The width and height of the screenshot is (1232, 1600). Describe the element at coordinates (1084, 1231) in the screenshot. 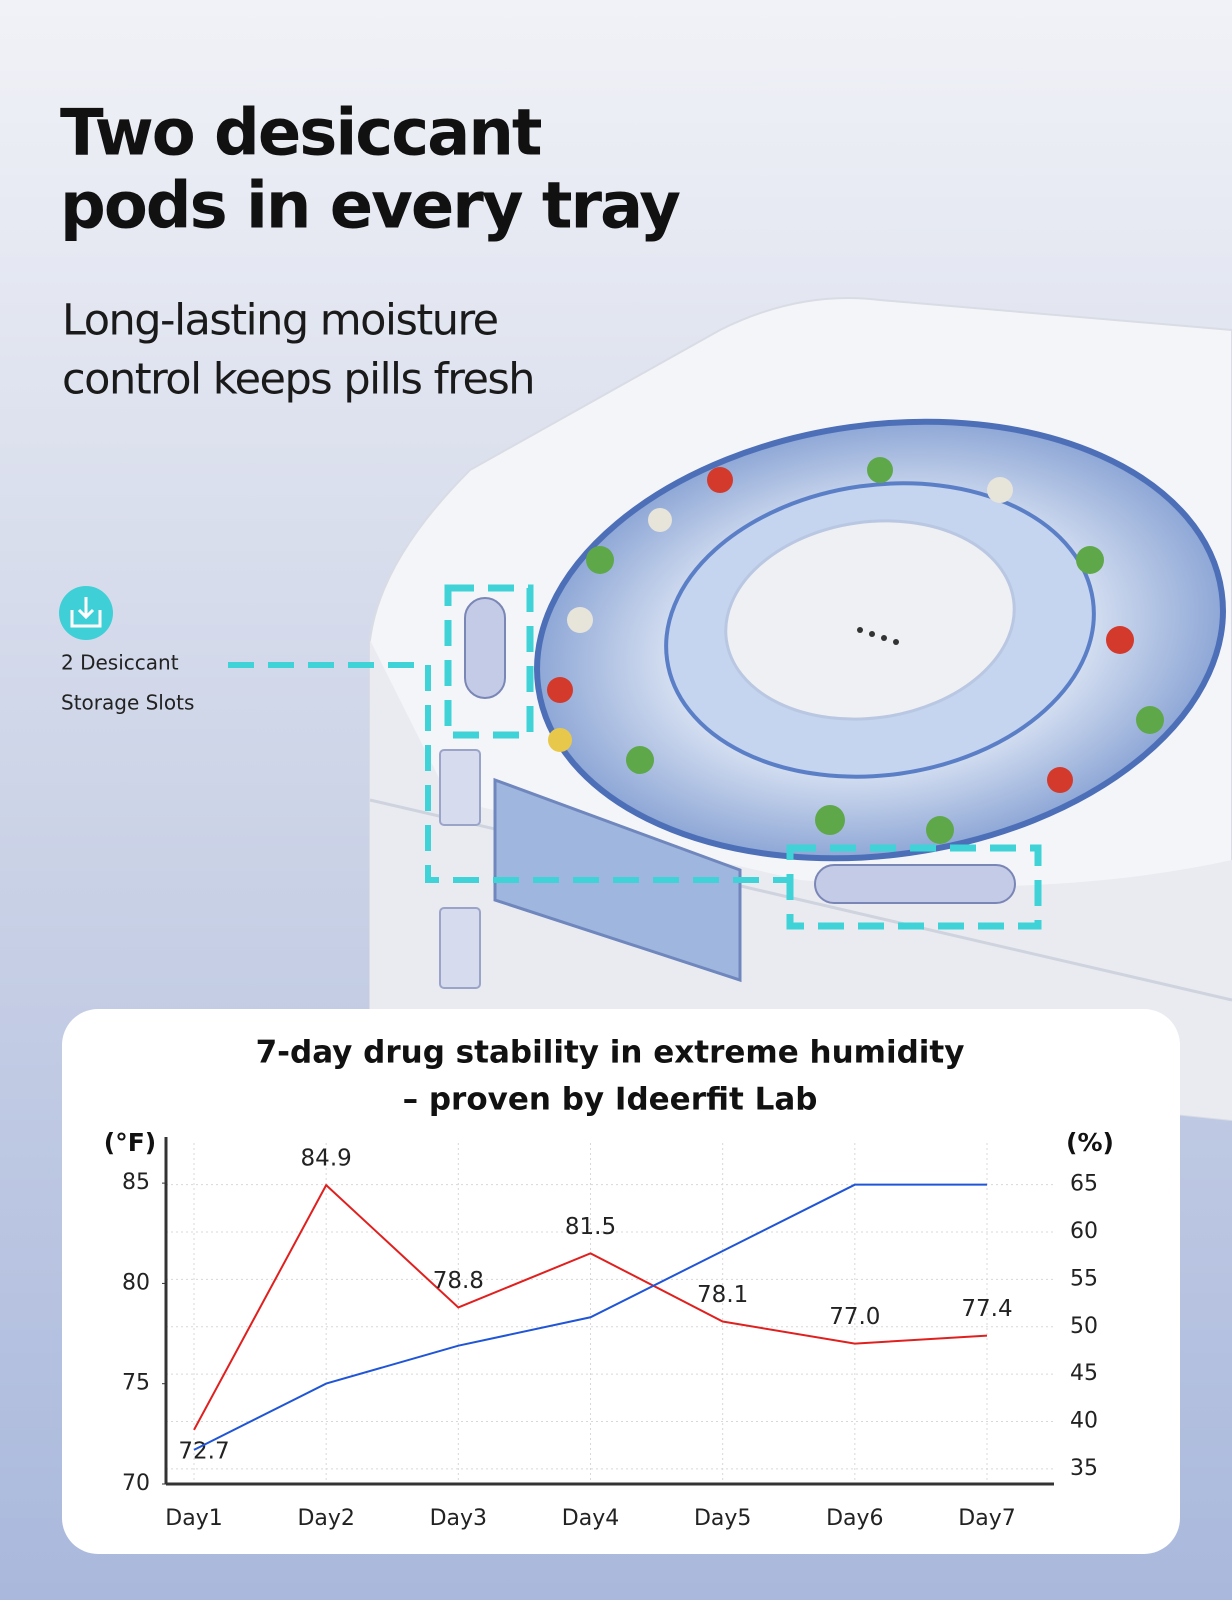

I see `y2-tick-label: 60` at that location.